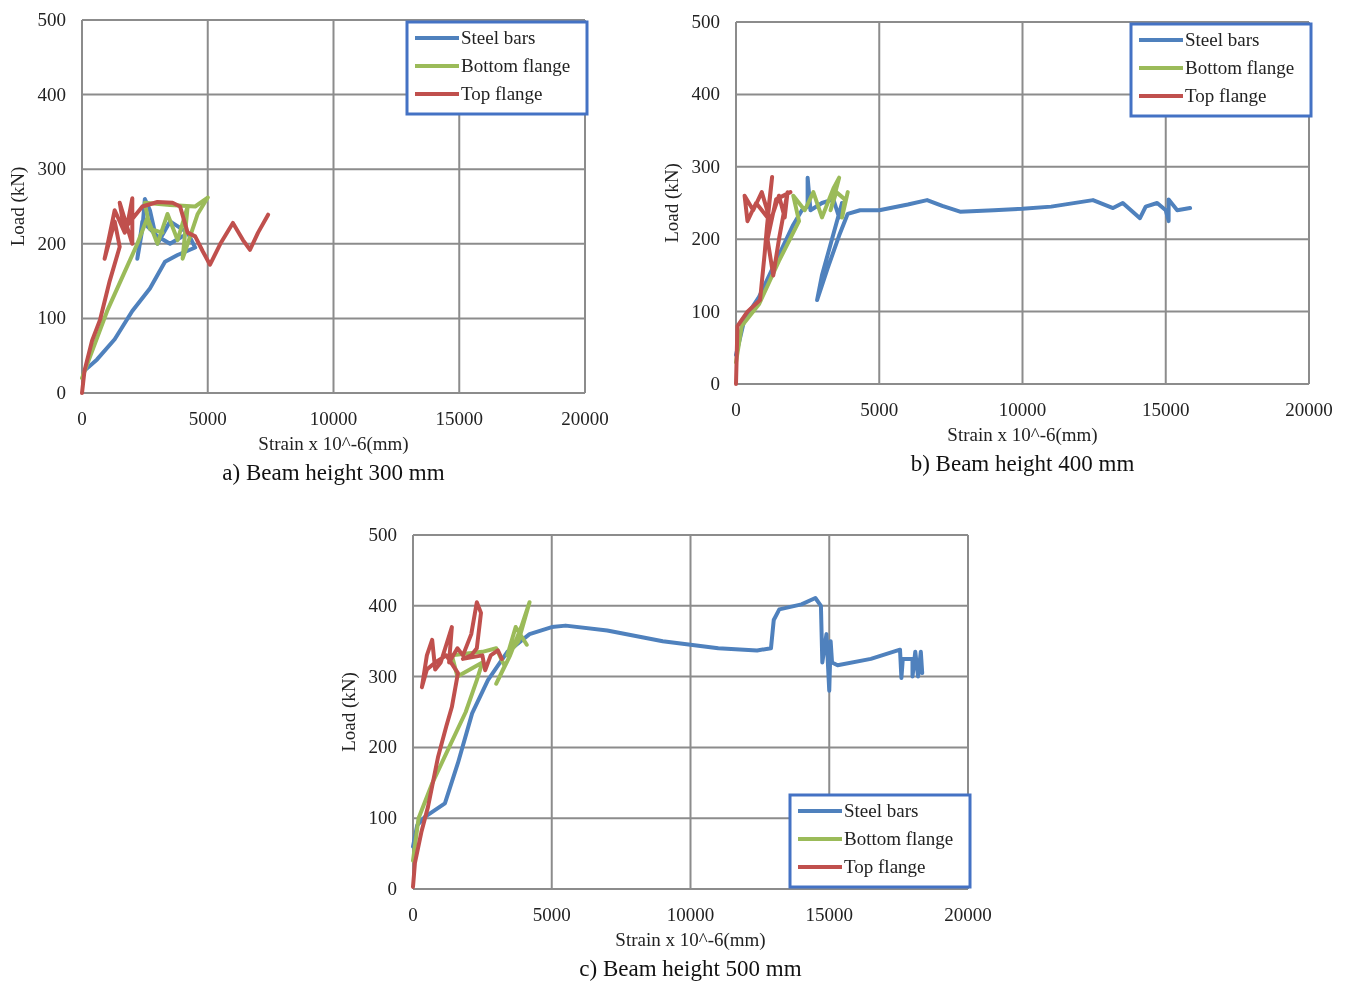 The height and width of the screenshot is (989, 1354). Describe the element at coordinates (690, 968) in the screenshot. I see `text: c) Beam height 500 mm` at that location.